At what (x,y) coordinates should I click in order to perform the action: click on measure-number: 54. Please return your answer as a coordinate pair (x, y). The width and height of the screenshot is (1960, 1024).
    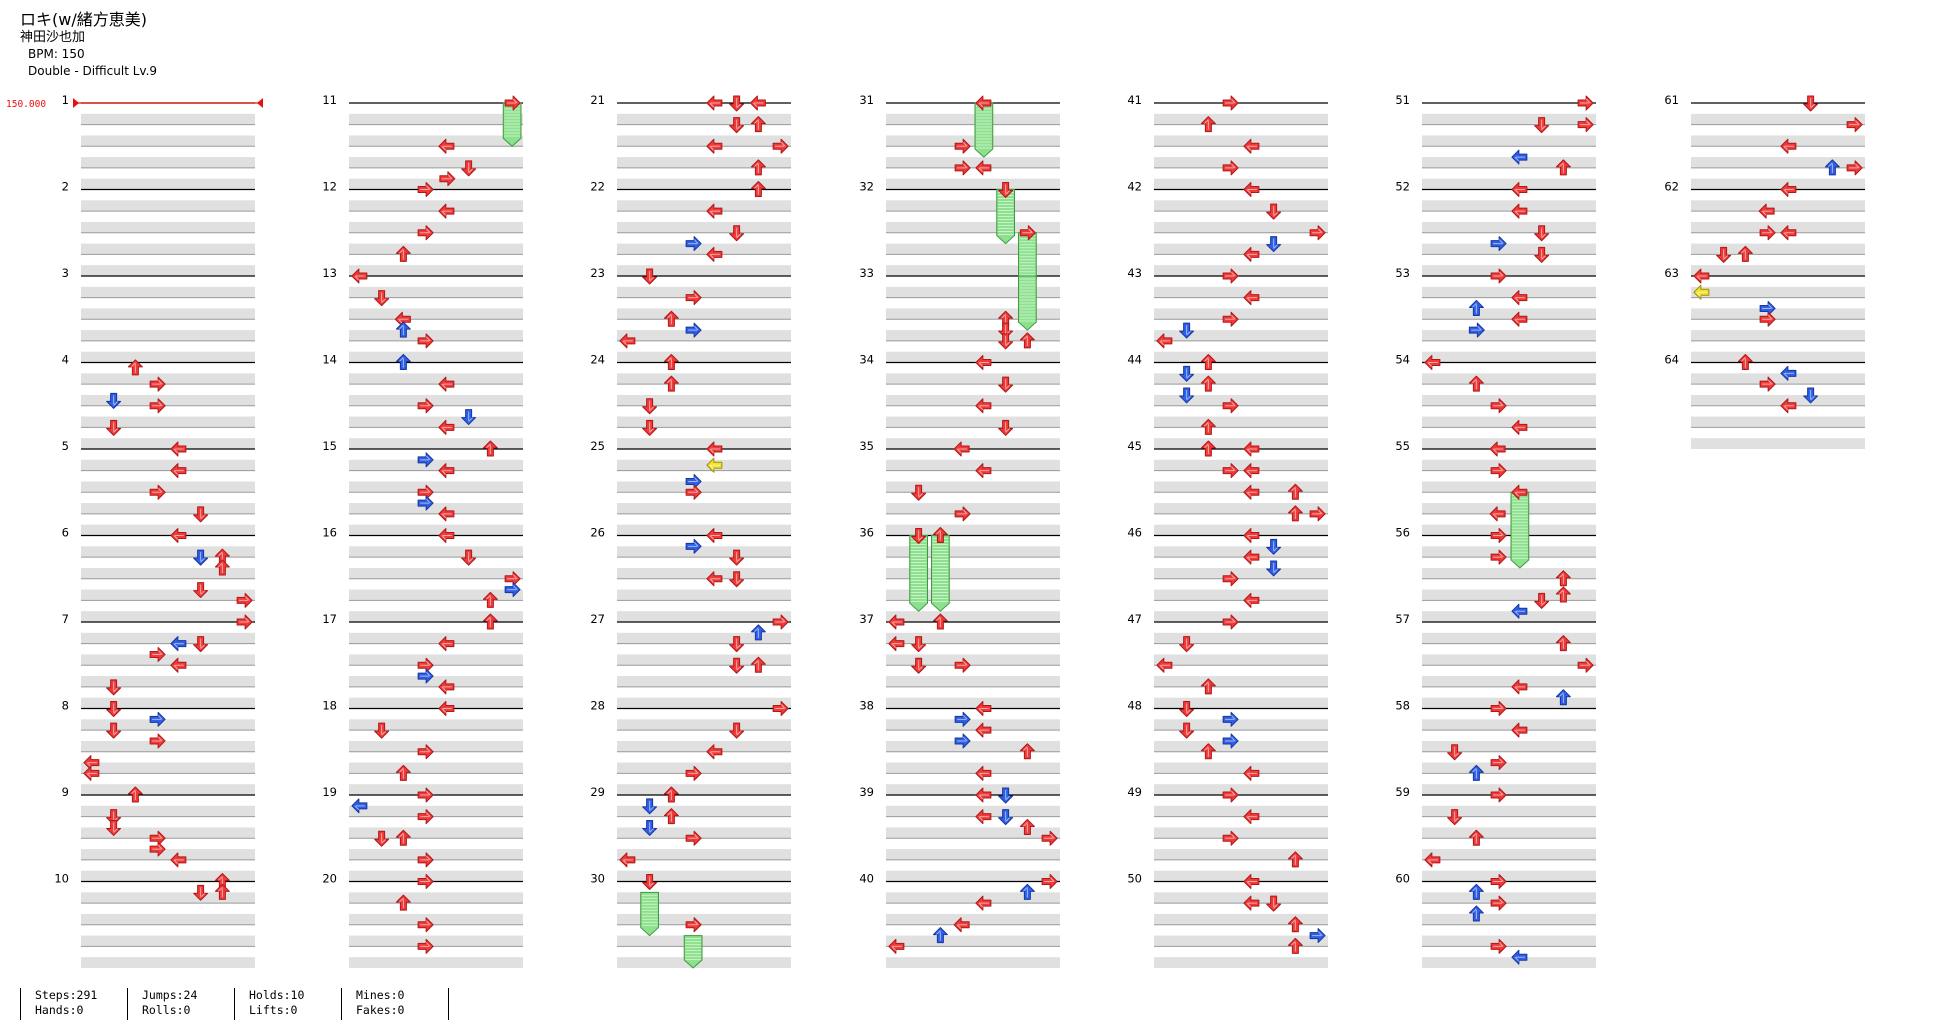
    Looking at the image, I should click on (1402, 360).